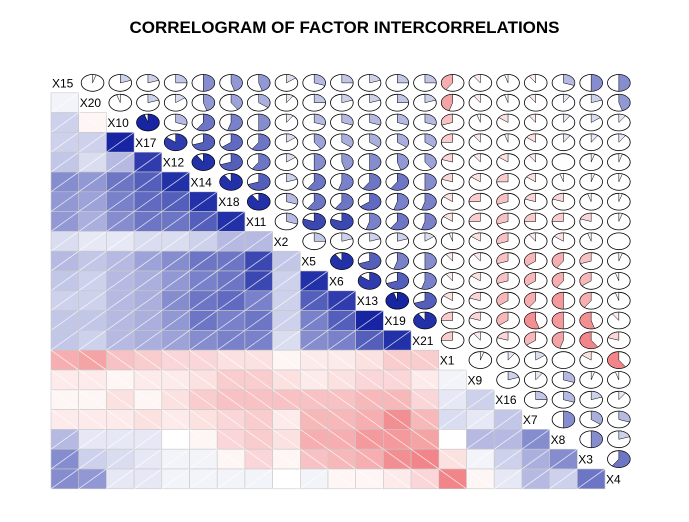  What do you see at coordinates (503, 158) in the screenshot?
I see `pie-slice-X12-X16` at bounding box center [503, 158].